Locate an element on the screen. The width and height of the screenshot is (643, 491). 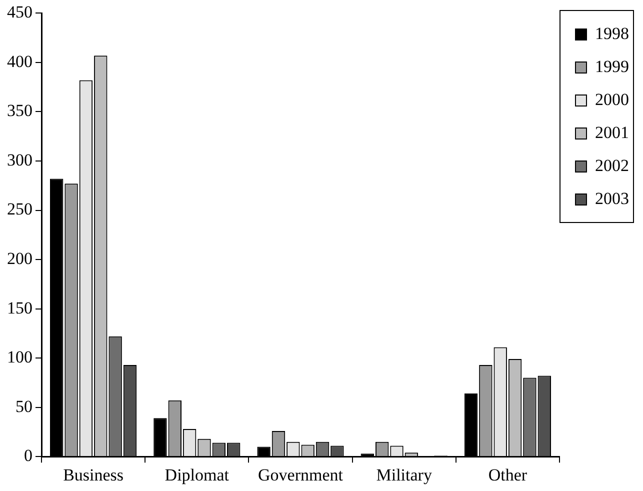
legend-label: 1999 is located at coordinates (612, 66).